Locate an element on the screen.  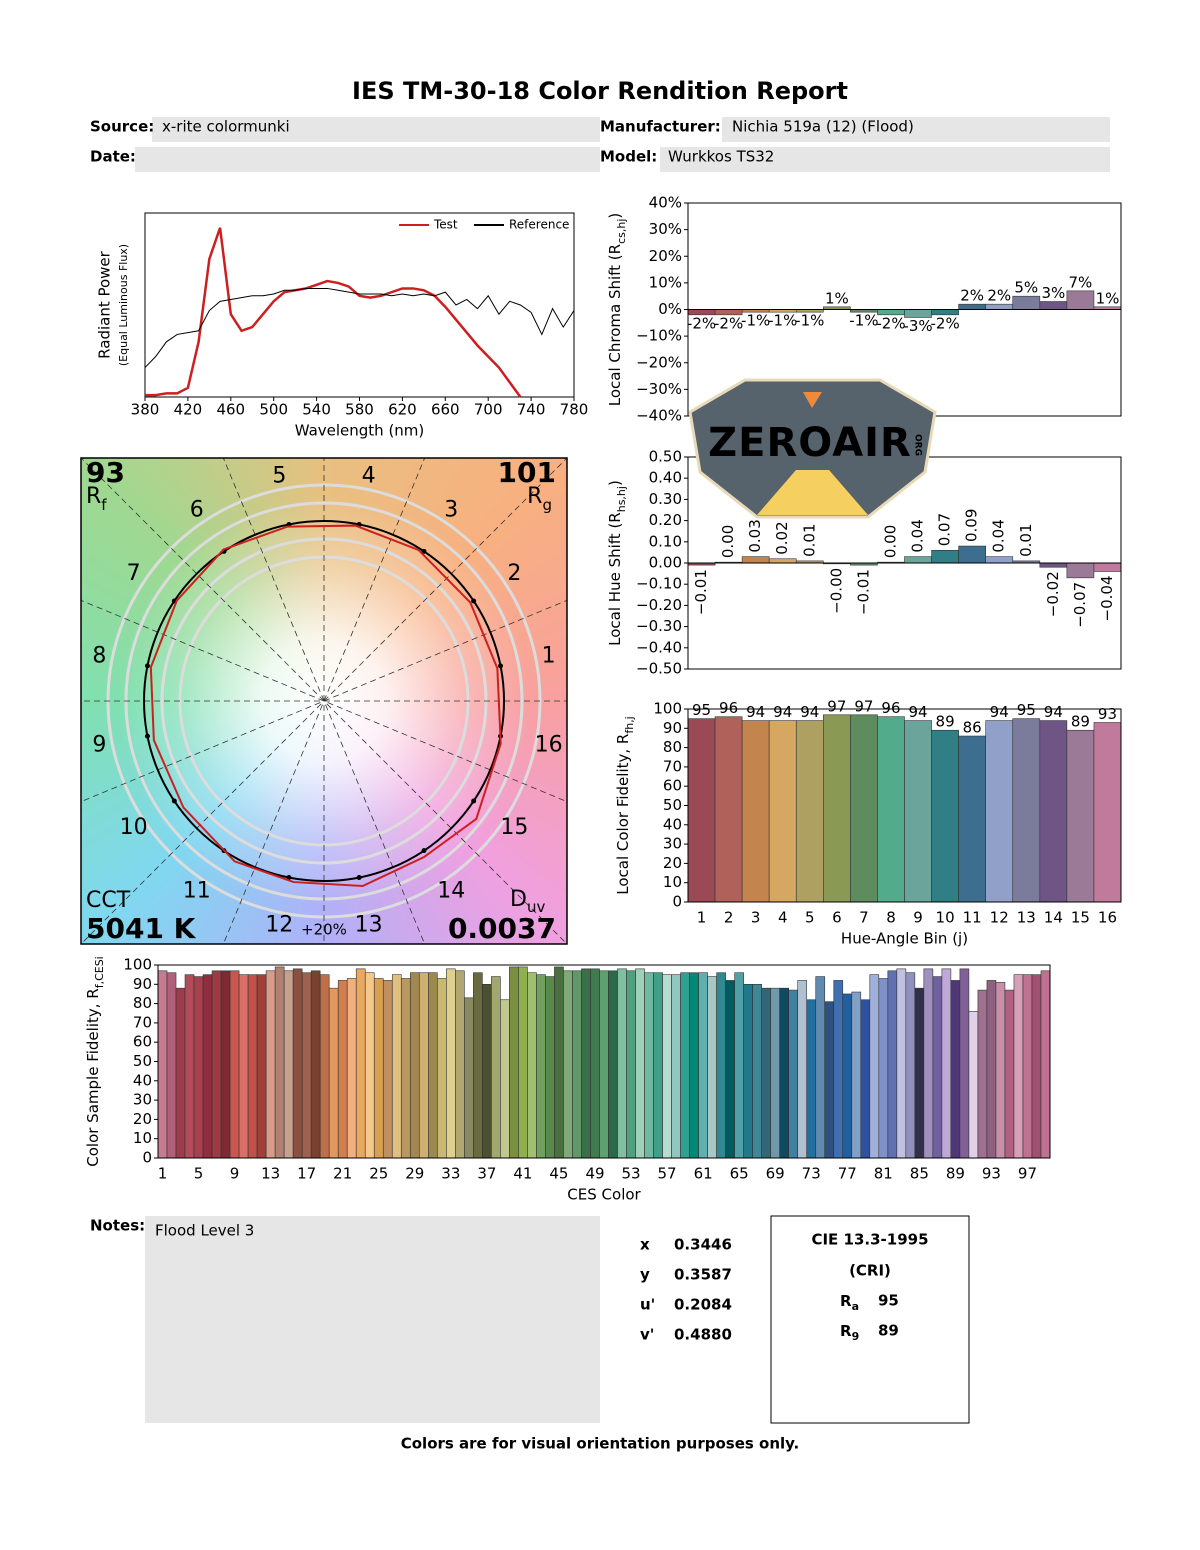
bin-label: 11 is located at coordinates (197, 890).